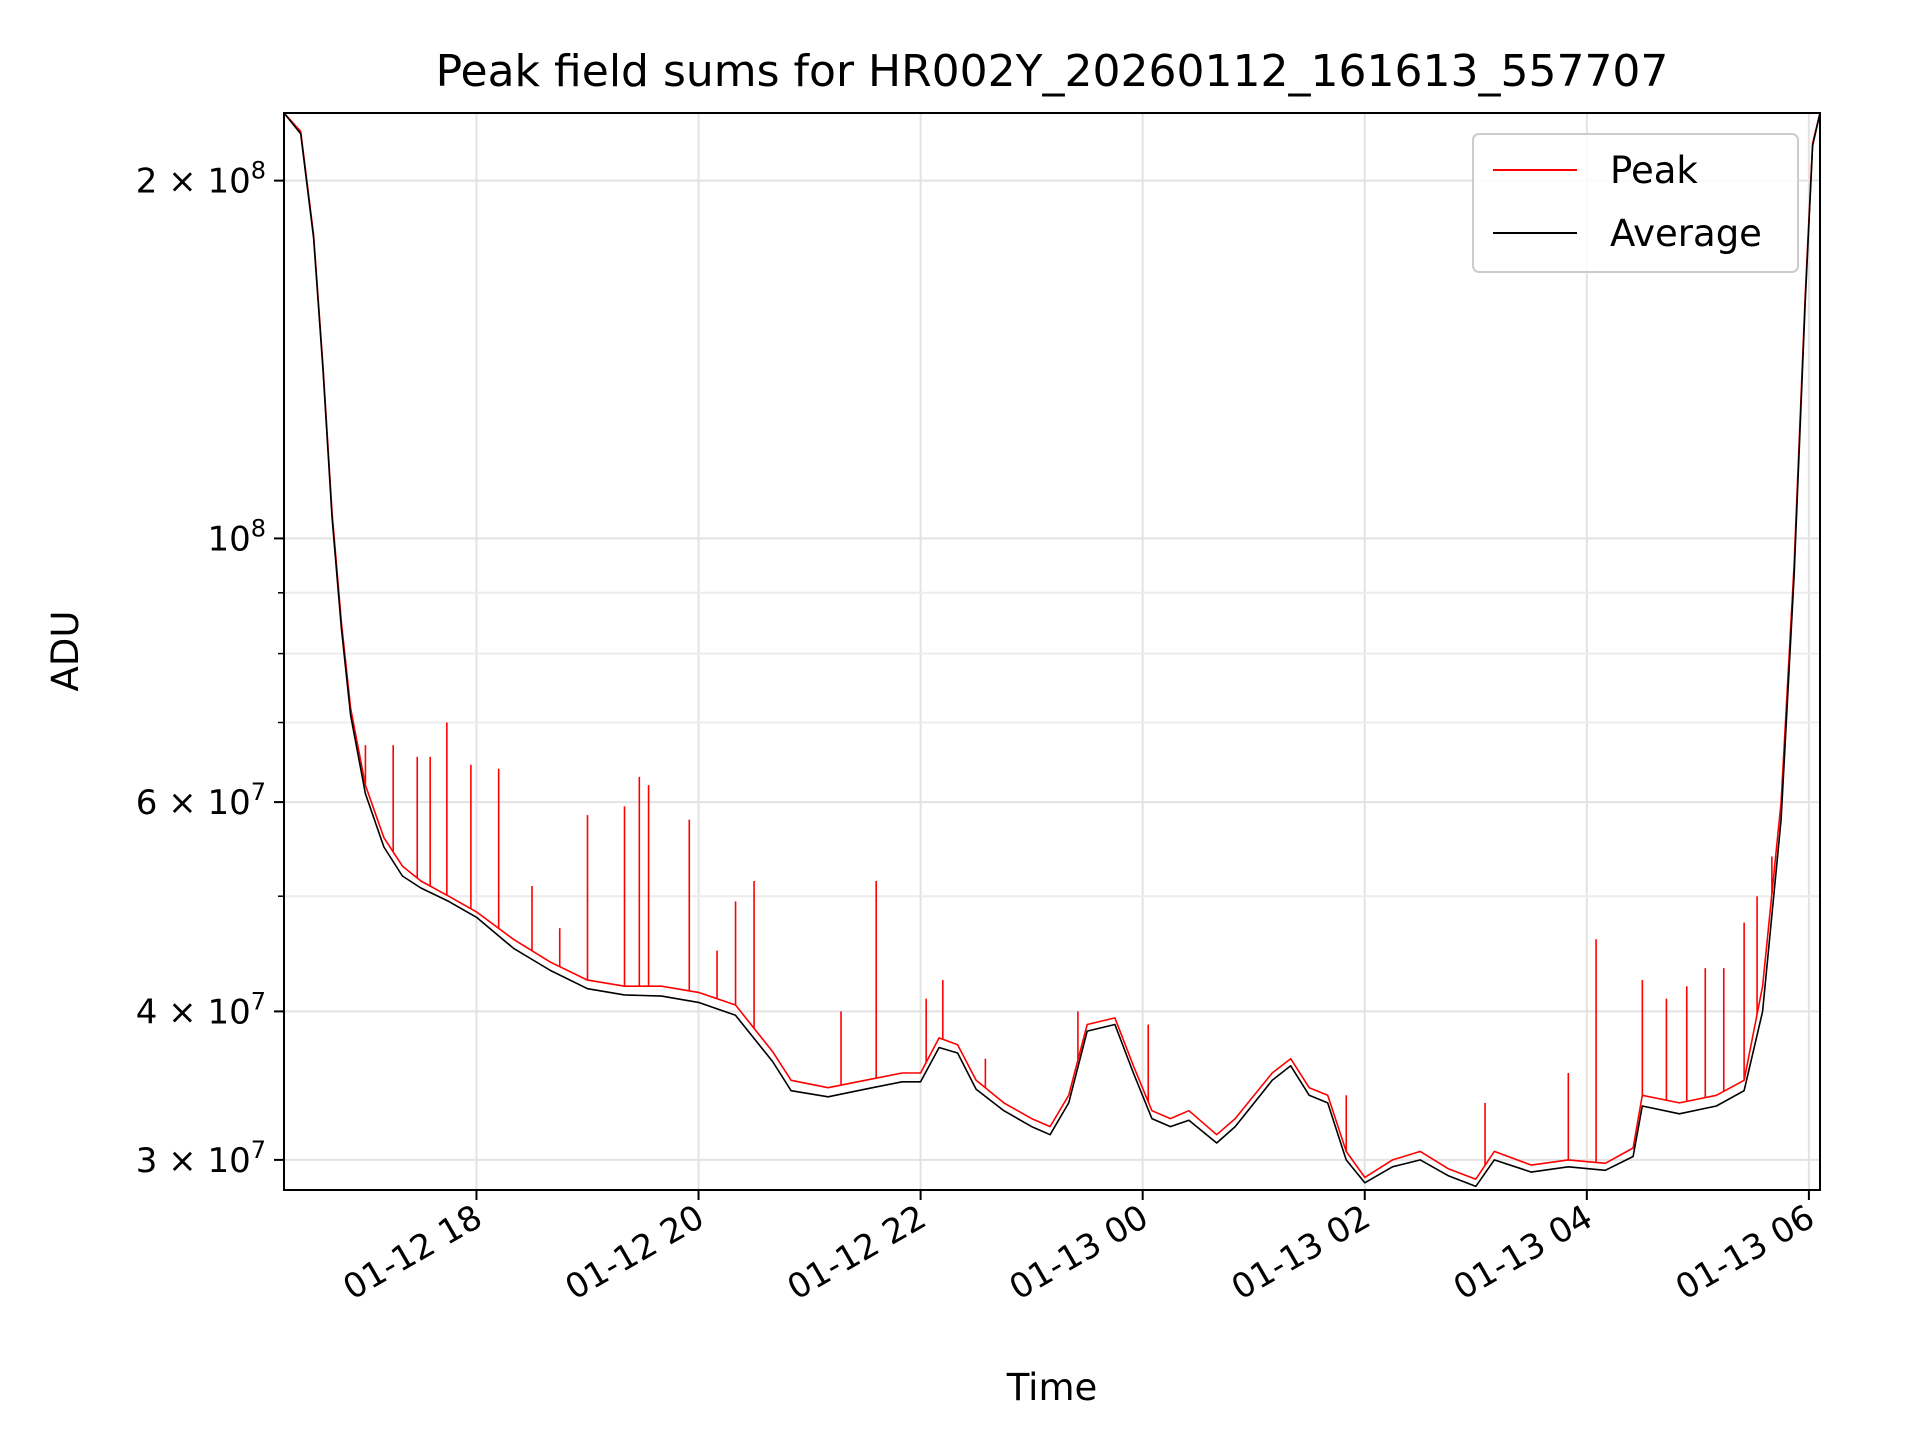 This screenshot has height=1444, width=1920. Describe the element at coordinates (236, 536) in the screenshot. I see `y-tick-label: 108` at that location.